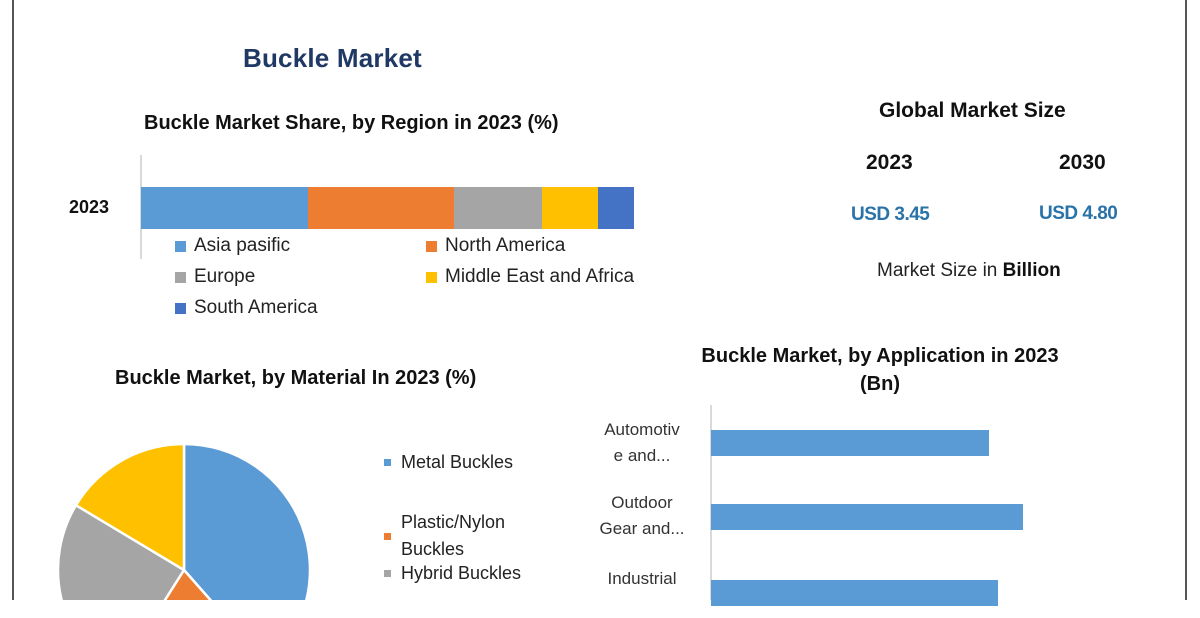  What do you see at coordinates (1031, 270) in the screenshot?
I see `market-size-note-unit: Billion` at bounding box center [1031, 270].